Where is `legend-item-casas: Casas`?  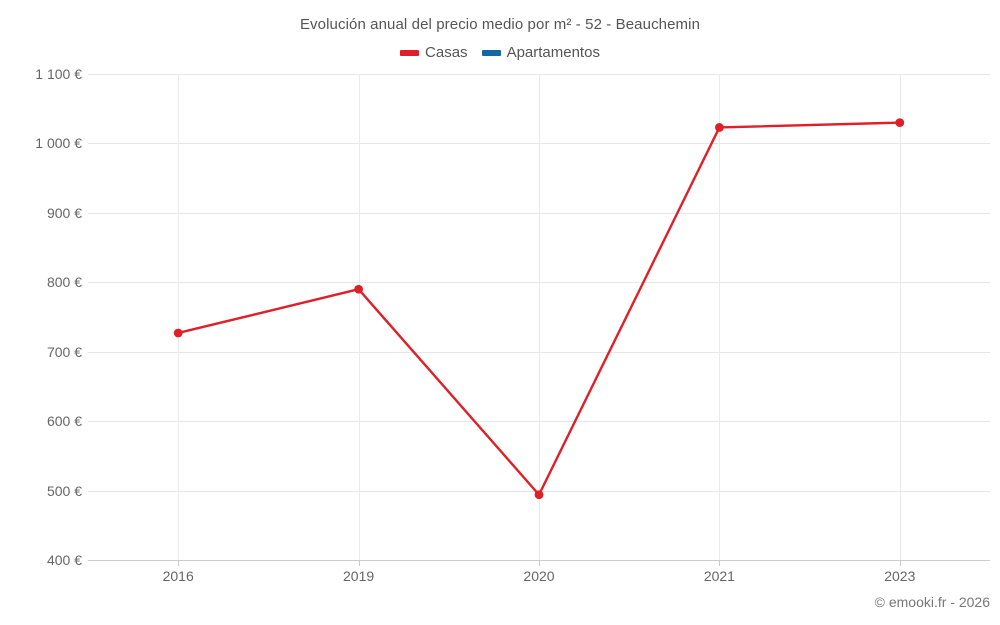
legend-item-casas: Casas is located at coordinates (434, 52).